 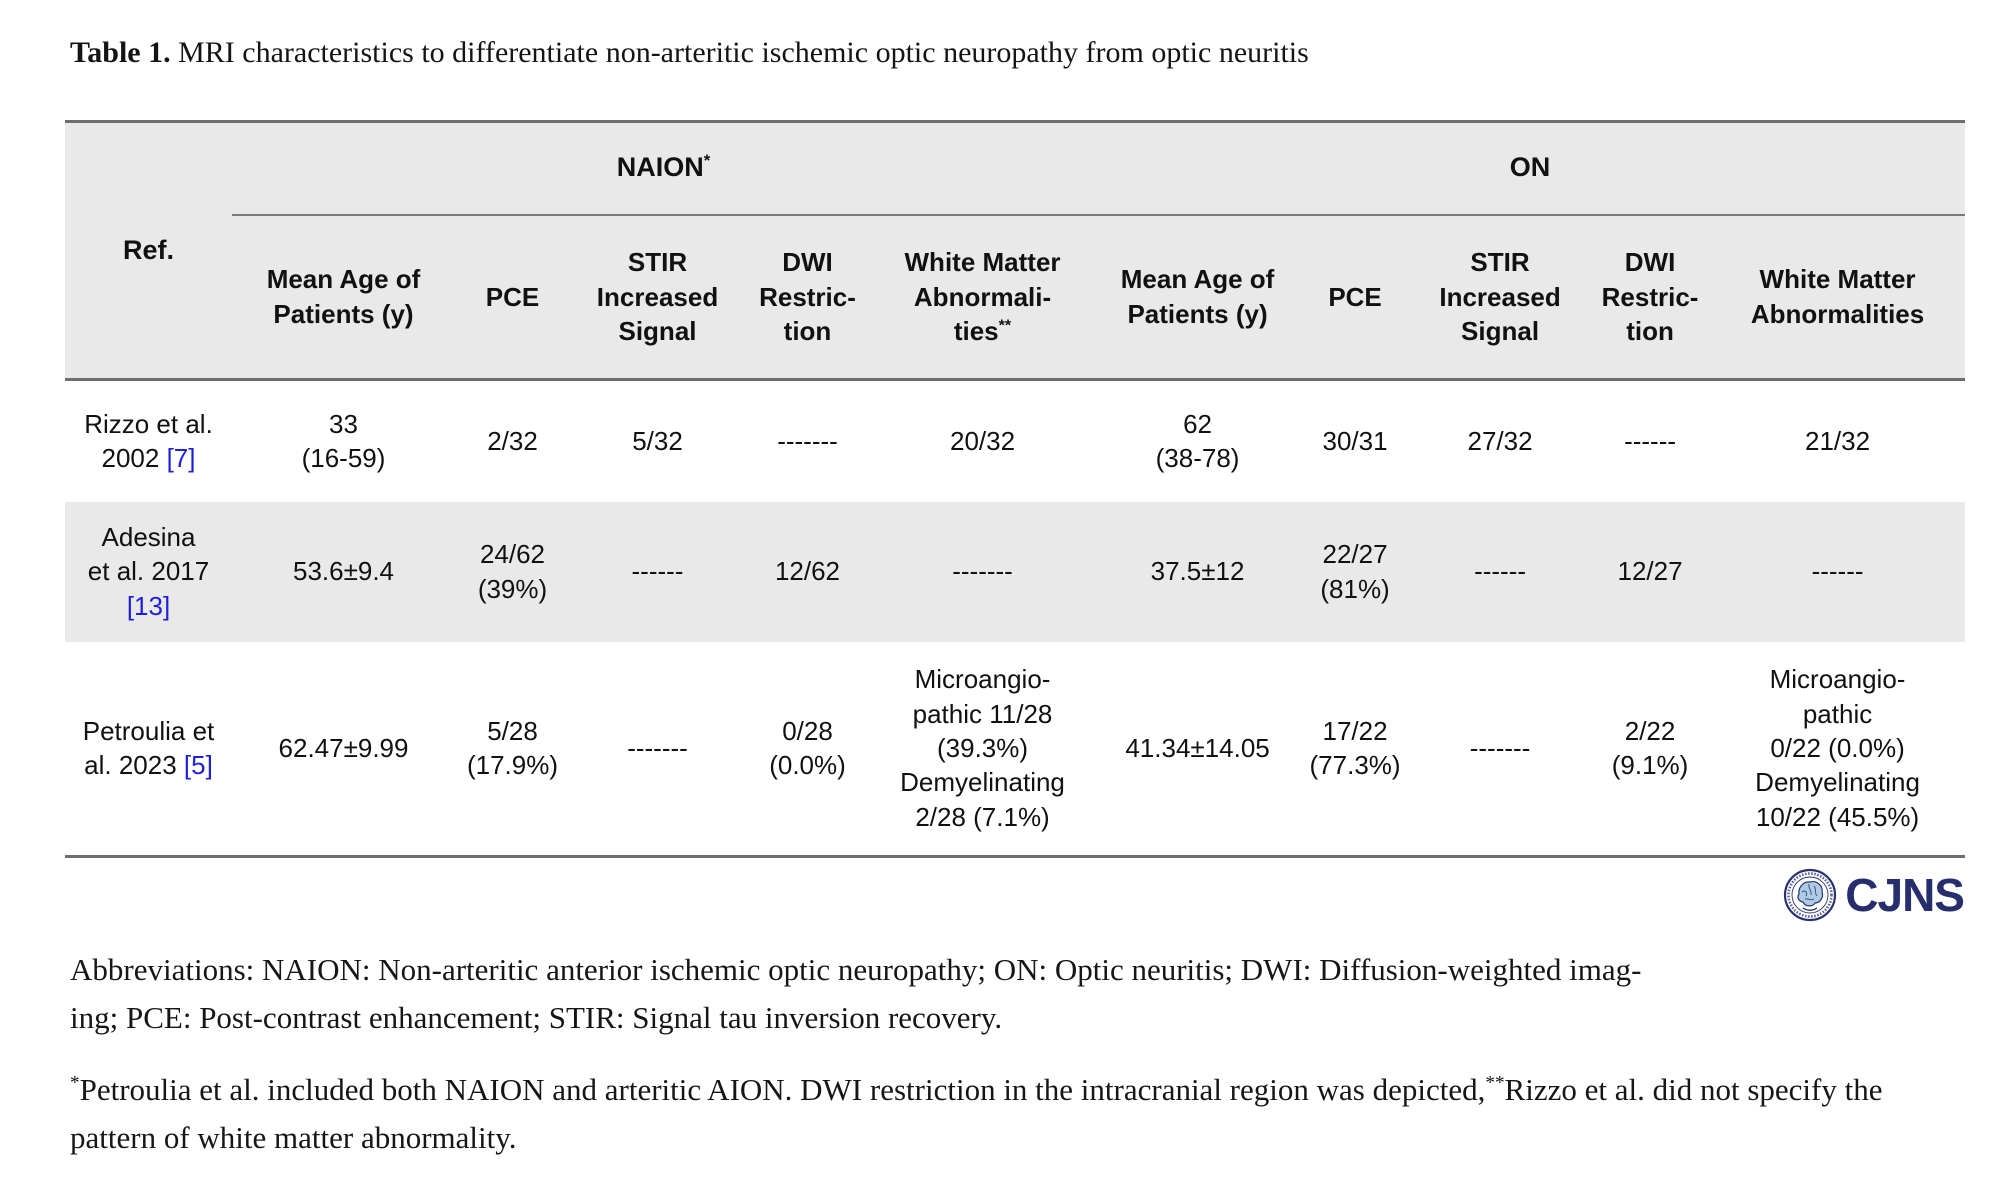 I want to click on table-cell: 22/27 (81%), so click(x=1355, y=571).